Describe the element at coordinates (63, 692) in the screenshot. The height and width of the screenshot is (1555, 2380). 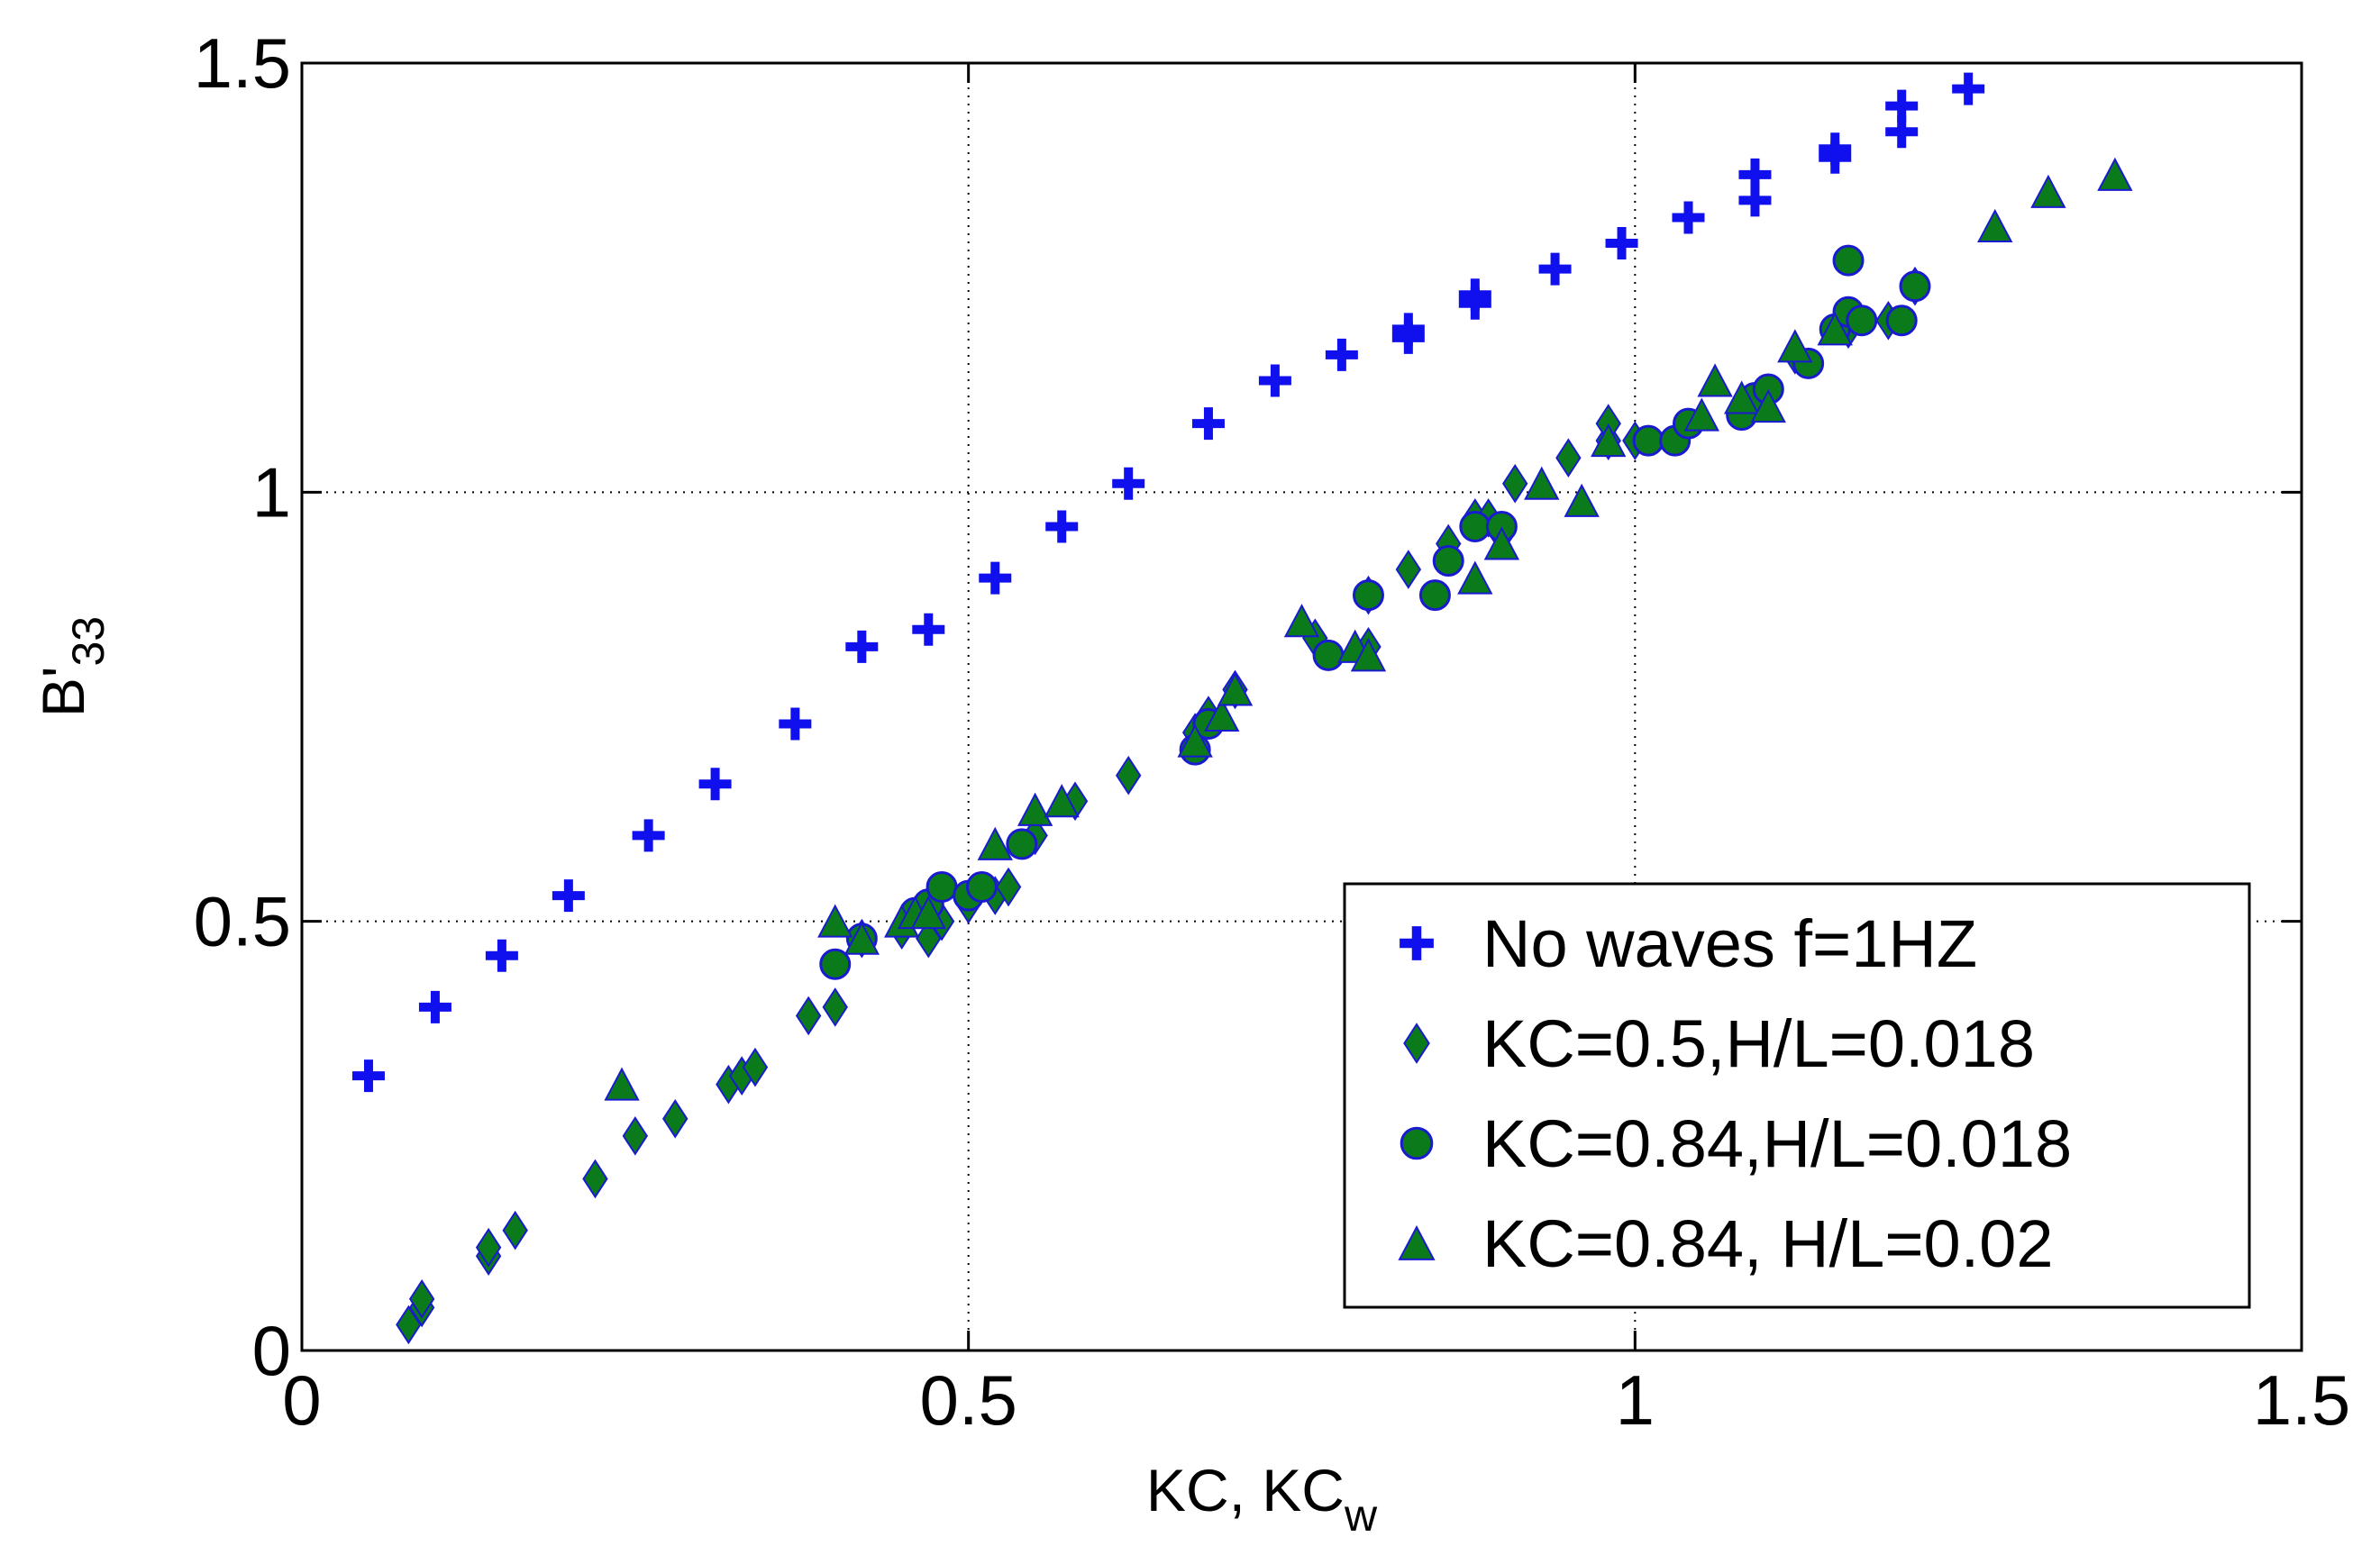
I see `y-axis-label-main: B'` at that location.